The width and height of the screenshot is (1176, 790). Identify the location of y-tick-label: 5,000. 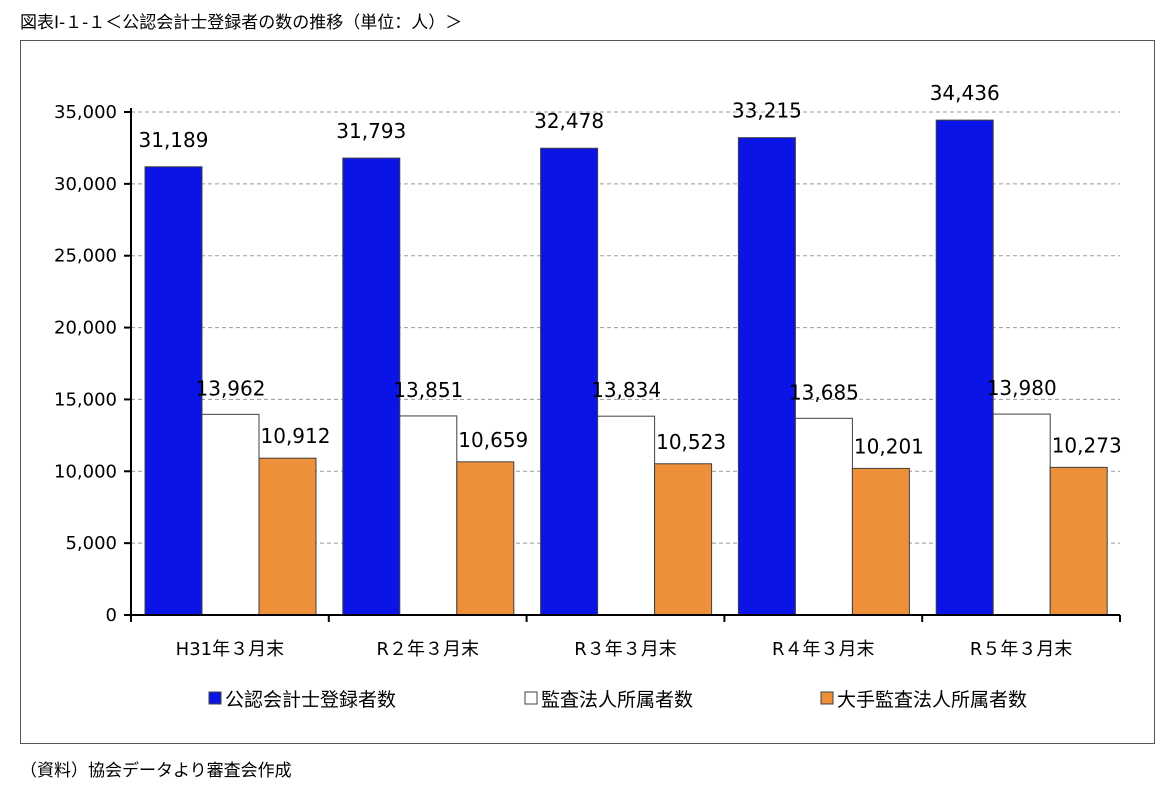
(91, 543).